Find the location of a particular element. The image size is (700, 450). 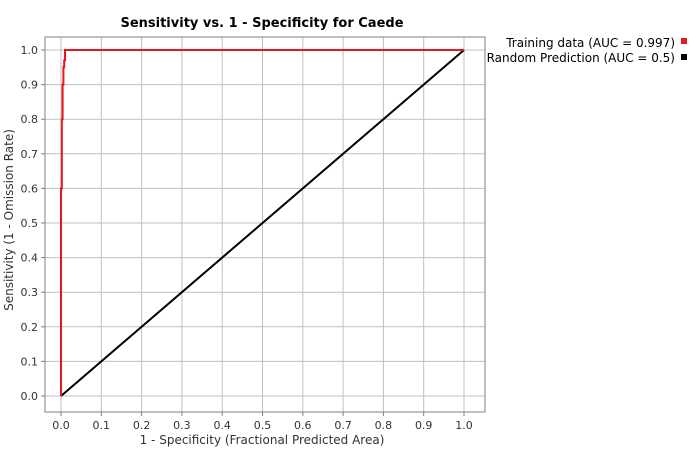

x-tick-label: 0.0 is located at coordinates (61, 425).